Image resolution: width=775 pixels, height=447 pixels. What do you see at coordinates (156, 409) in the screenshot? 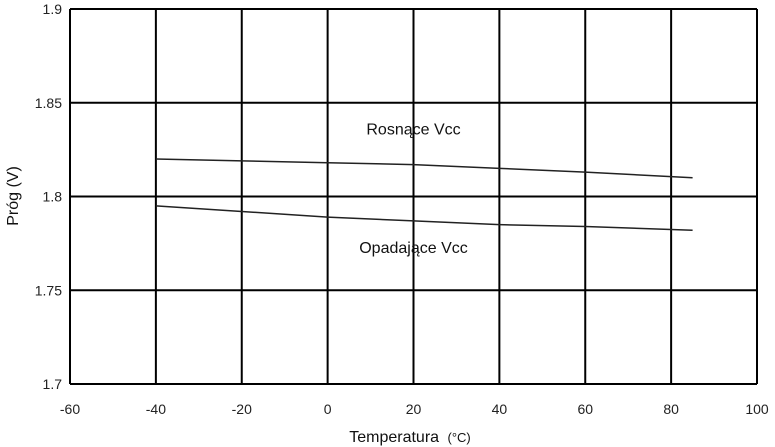
I see `x-tick-label: -40` at bounding box center [156, 409].